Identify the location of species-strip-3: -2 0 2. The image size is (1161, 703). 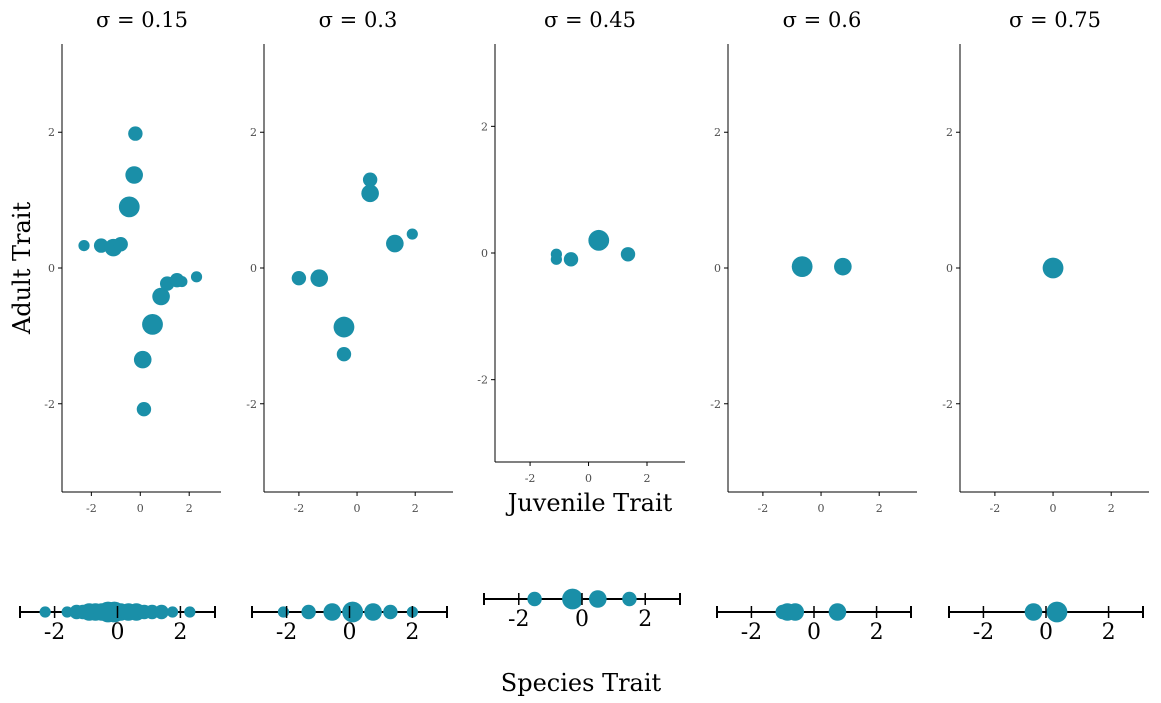
(582, 610).